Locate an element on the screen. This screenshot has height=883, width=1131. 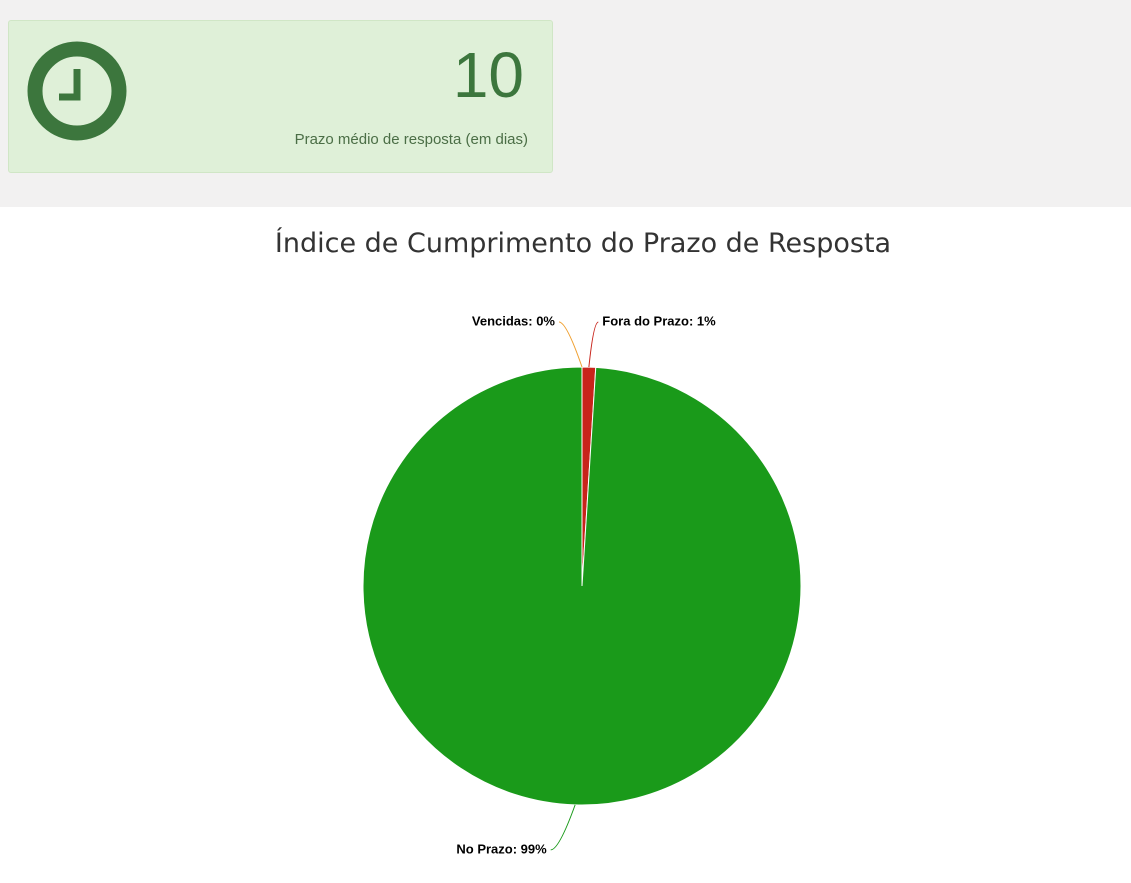
stat-label: Prazo médio de resposta (em dias) is located at coordinates (411, 139).